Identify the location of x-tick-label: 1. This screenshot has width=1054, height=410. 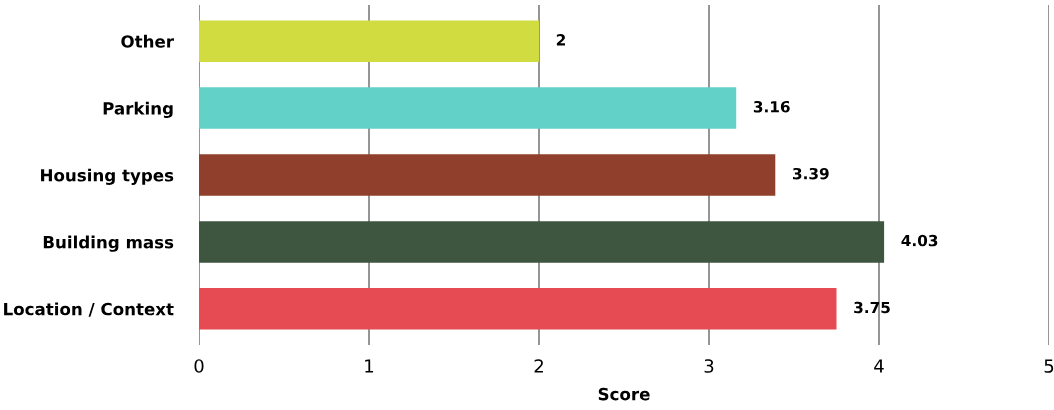
(369, 366).